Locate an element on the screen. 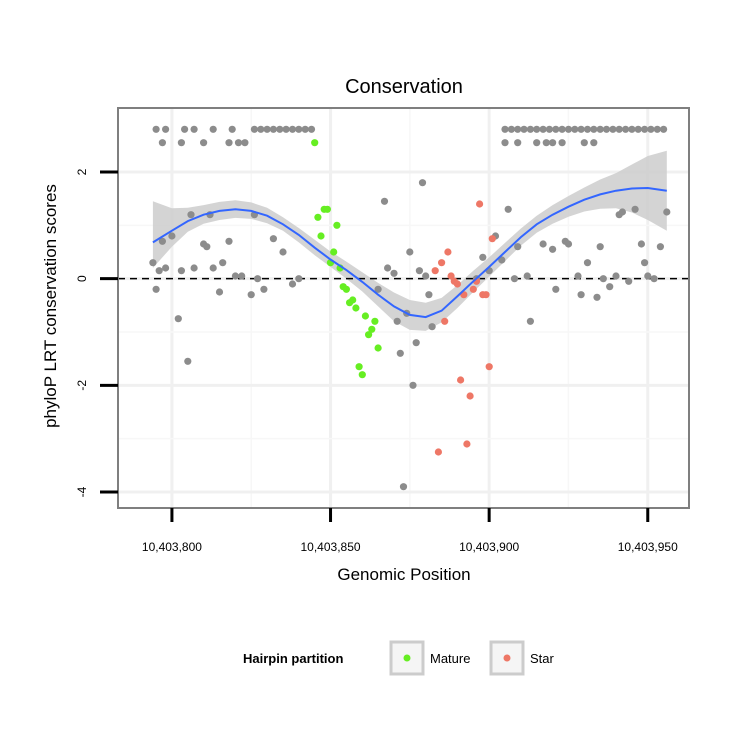  smooth-line-layer is located at coordinates (409, 252).